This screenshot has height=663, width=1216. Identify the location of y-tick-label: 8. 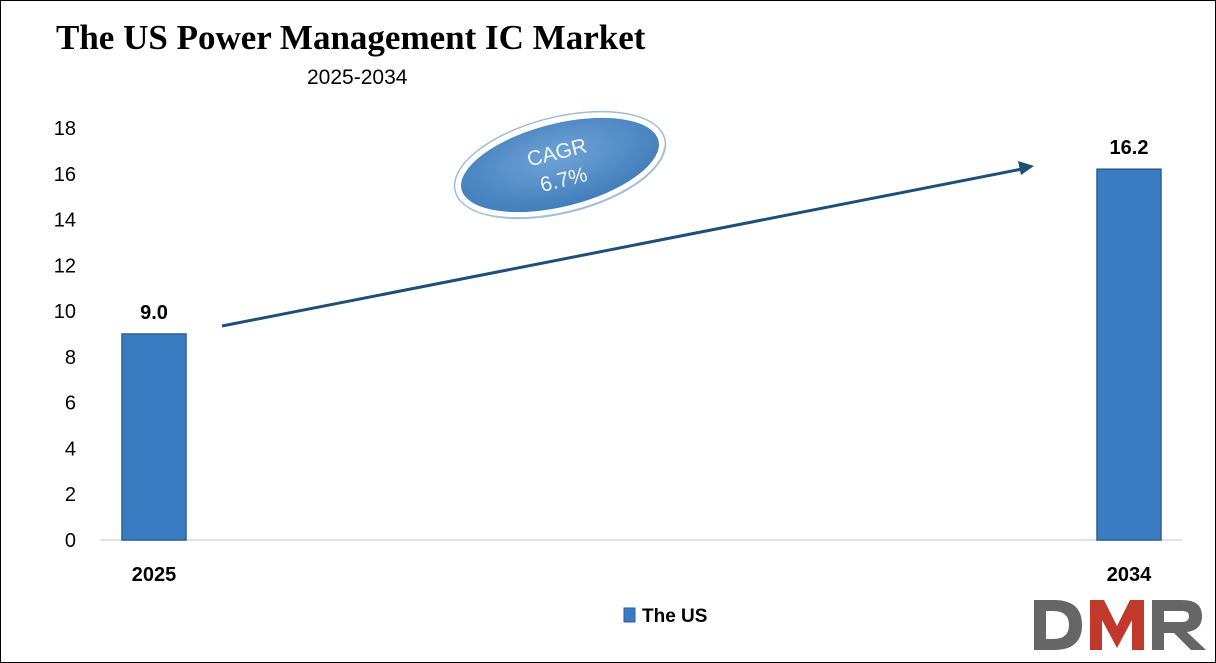
(70, 358).